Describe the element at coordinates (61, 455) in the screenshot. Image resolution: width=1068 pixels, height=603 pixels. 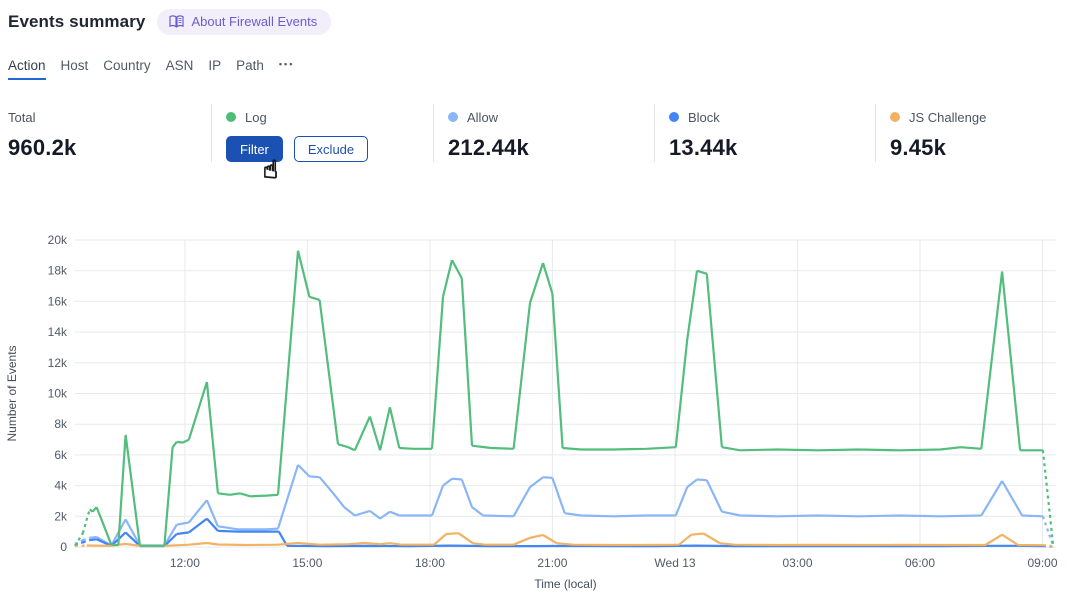
I see `svg-text: 6k` at that location.